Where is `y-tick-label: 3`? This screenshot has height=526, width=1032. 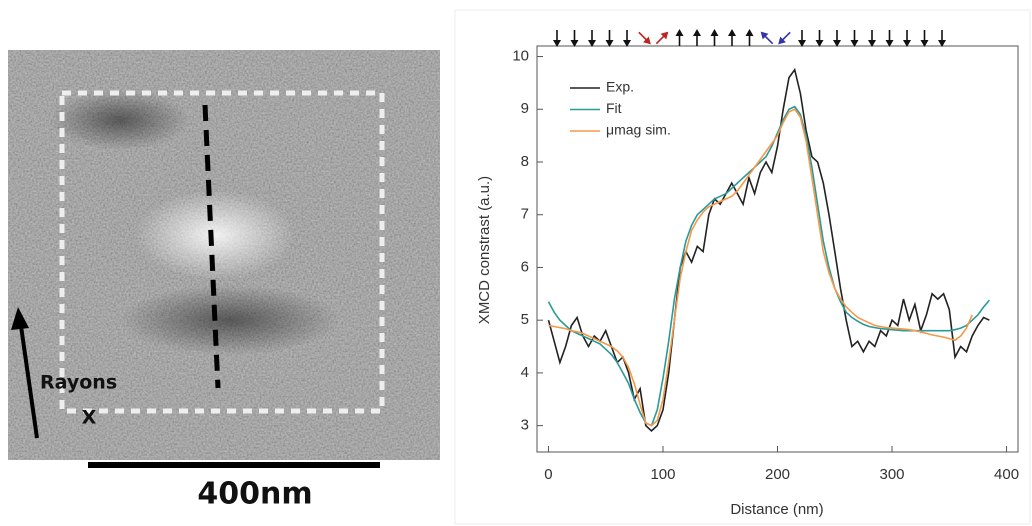 y-tick-label: 3 is located at coordinates (525, 425).